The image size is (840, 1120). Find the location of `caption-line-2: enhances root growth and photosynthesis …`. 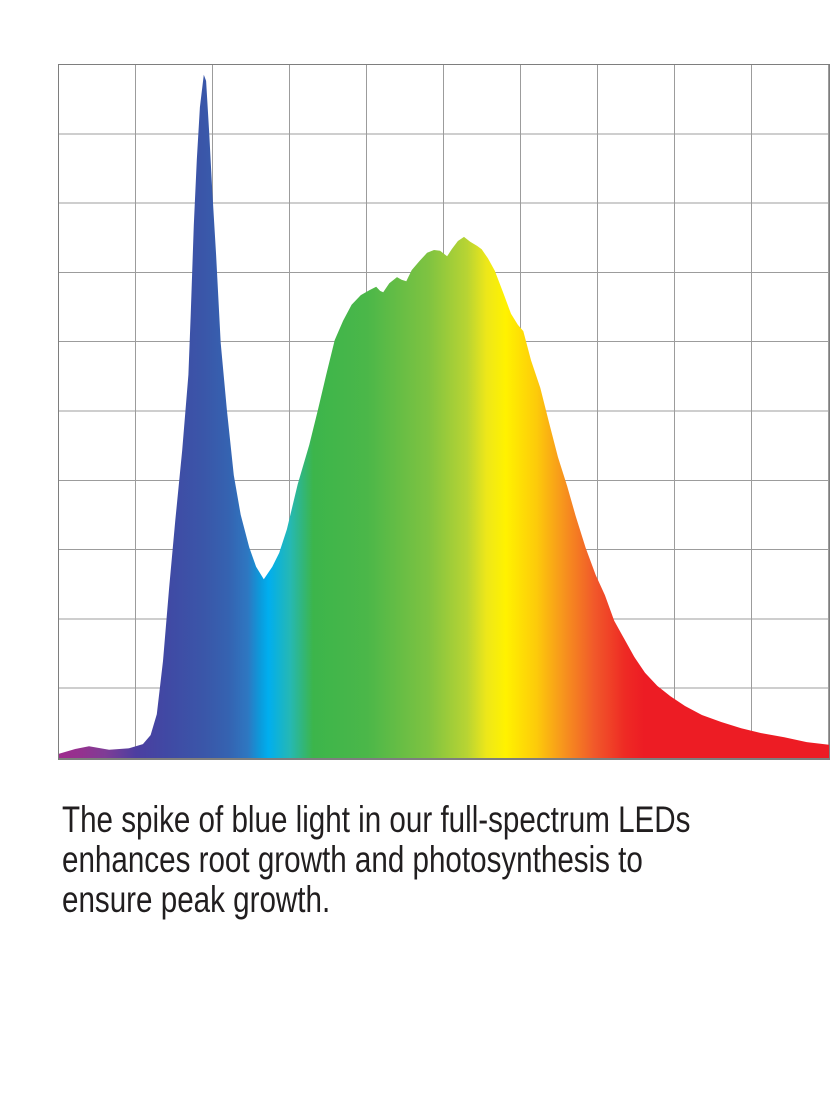

caption-line-2: enhances root growth and photosynthesis … is located at coordinates (352, 859).